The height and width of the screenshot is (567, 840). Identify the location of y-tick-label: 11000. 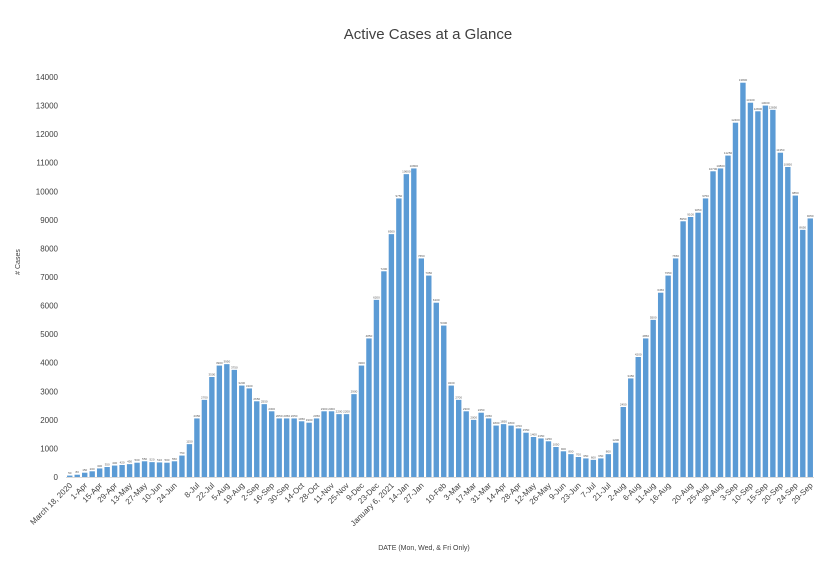
(47, 163).